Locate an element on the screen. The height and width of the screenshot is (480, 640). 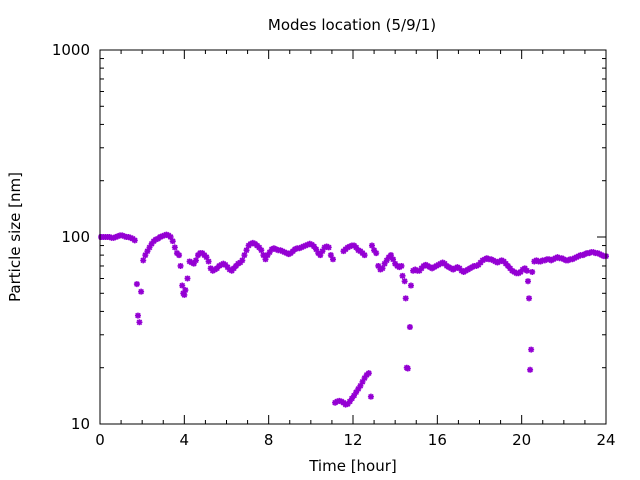
x-tick-label: 4 is located at coordinates (185, 440).